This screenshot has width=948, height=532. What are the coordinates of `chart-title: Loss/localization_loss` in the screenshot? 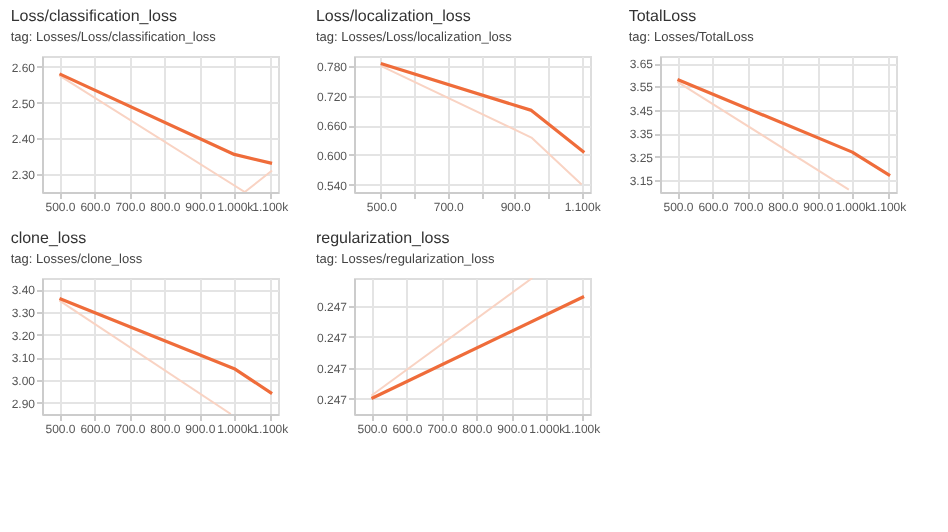 It's located at (393, 16).